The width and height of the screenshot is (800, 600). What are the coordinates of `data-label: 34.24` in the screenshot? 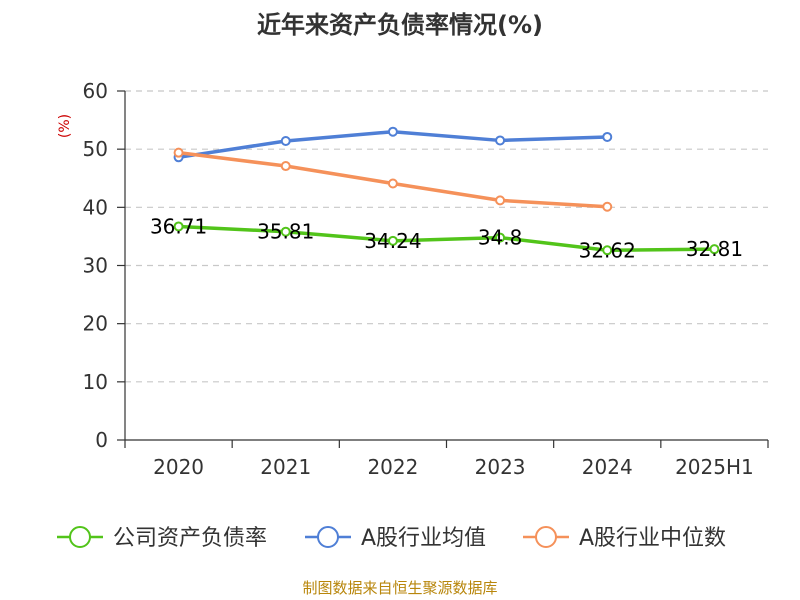 It's located at (392, 241).